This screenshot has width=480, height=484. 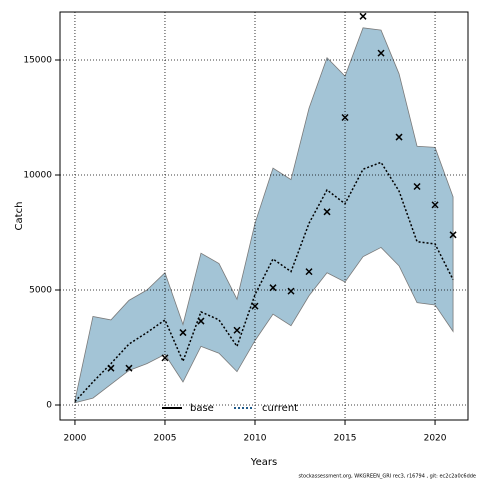 What do you see at coordinates (345, 439) in the screenshot?
I see `x-tick-label: 2015` at bounding box center [345, 439].